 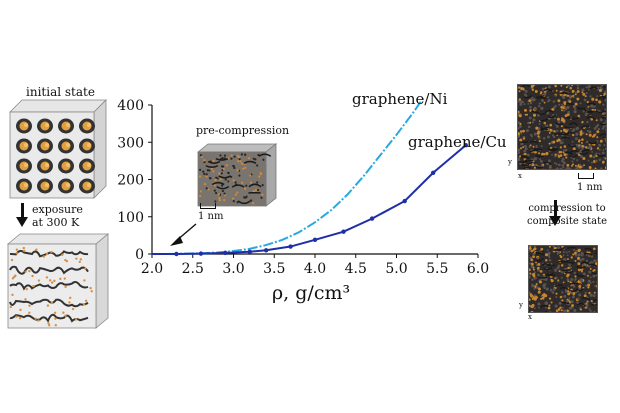 What do you see at coordinates (586, 176) in the screenshot?
I see `right-scale-bar` at bounding box center [586, 176].